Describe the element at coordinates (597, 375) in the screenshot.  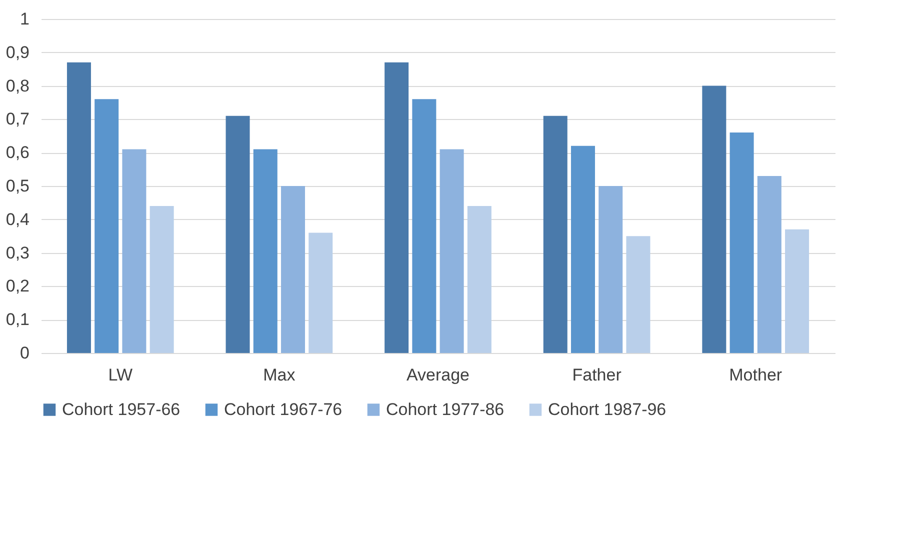
I see `x-tick-label: Father` at that location.